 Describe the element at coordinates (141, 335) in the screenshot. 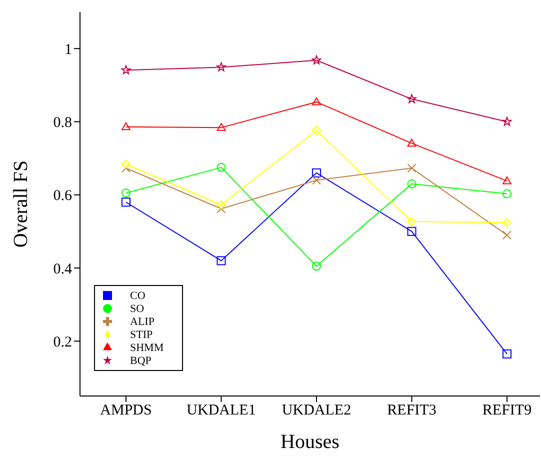

I see `legend-label: STIP` at that location.